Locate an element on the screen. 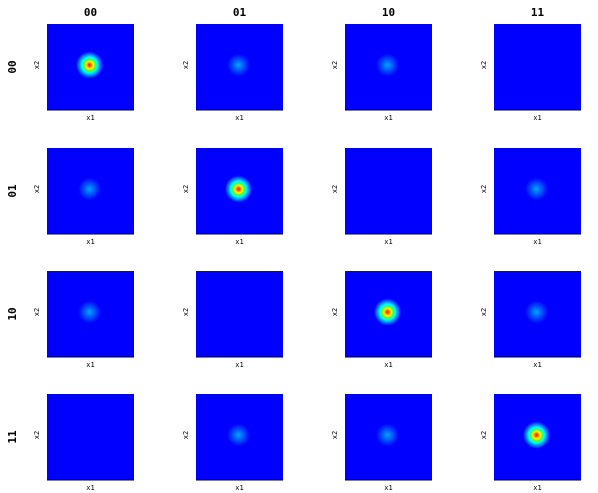 The image size is (598, 493). panel-11-00: x1 x2 is located at coordinates (83, 443).